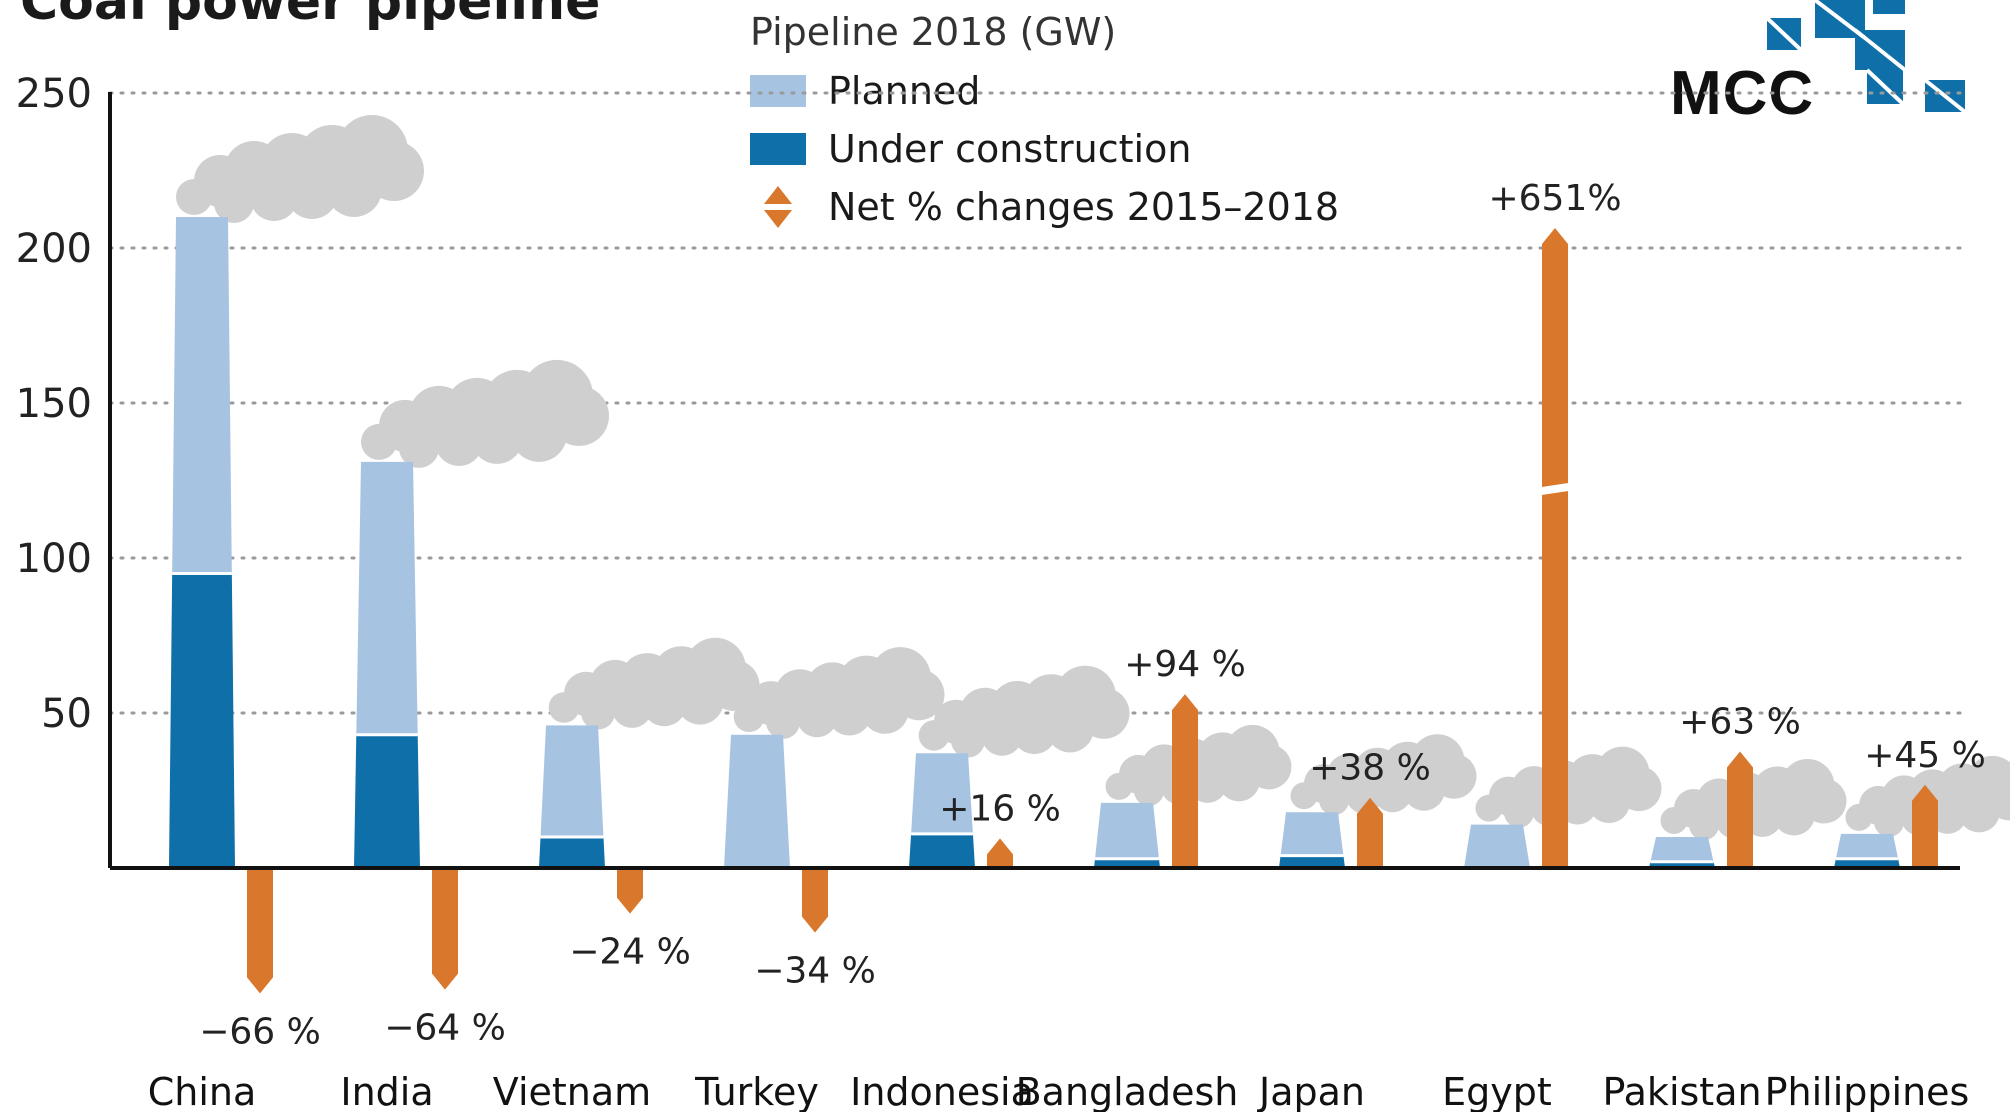 Image resolution: width=2010 pixels, height=1112 pixels. I want to click on legend-label-net-change: Net % changes 2015–2018, so click(1084, 207).